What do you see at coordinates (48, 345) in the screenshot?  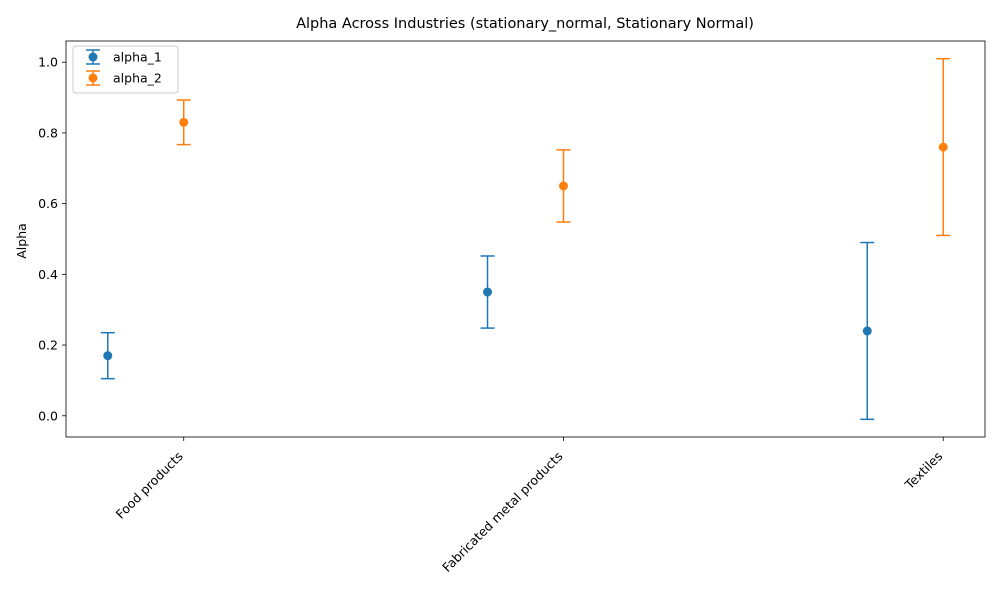 I see `y-tick-label: 0.2` at bounding box center [48, 345].